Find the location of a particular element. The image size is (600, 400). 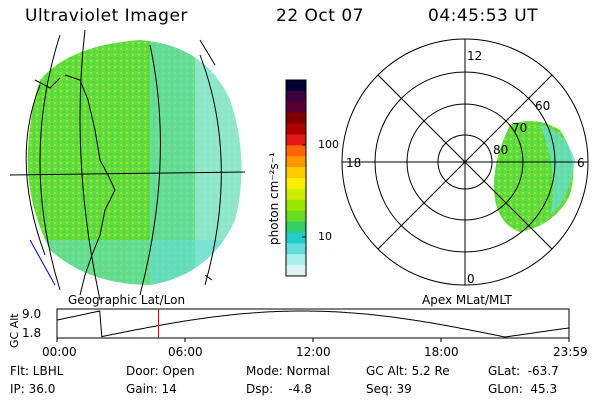

altitude-xtick-0: 00:00 is located at coordinates (59, 352).